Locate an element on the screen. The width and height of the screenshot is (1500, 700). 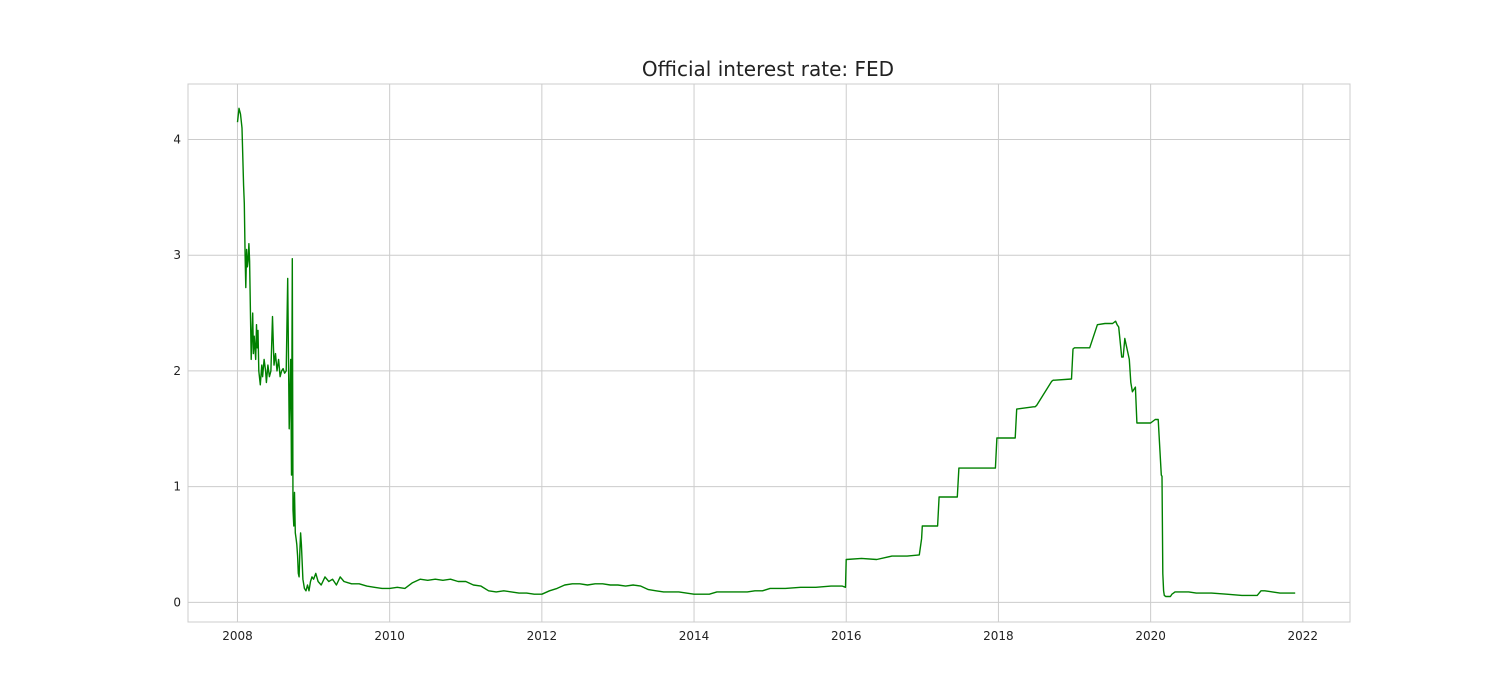
y-tick-label: 0 is located at coordinates (177, 602).